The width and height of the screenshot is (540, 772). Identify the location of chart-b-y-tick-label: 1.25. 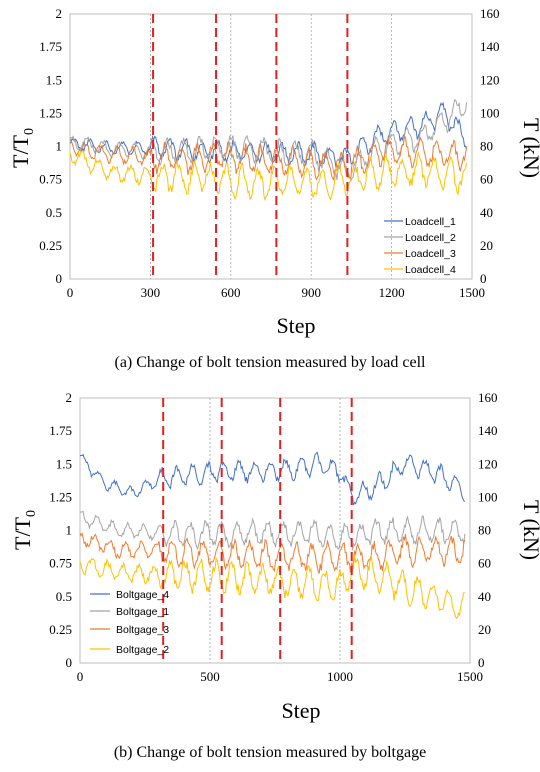
(60, 496).